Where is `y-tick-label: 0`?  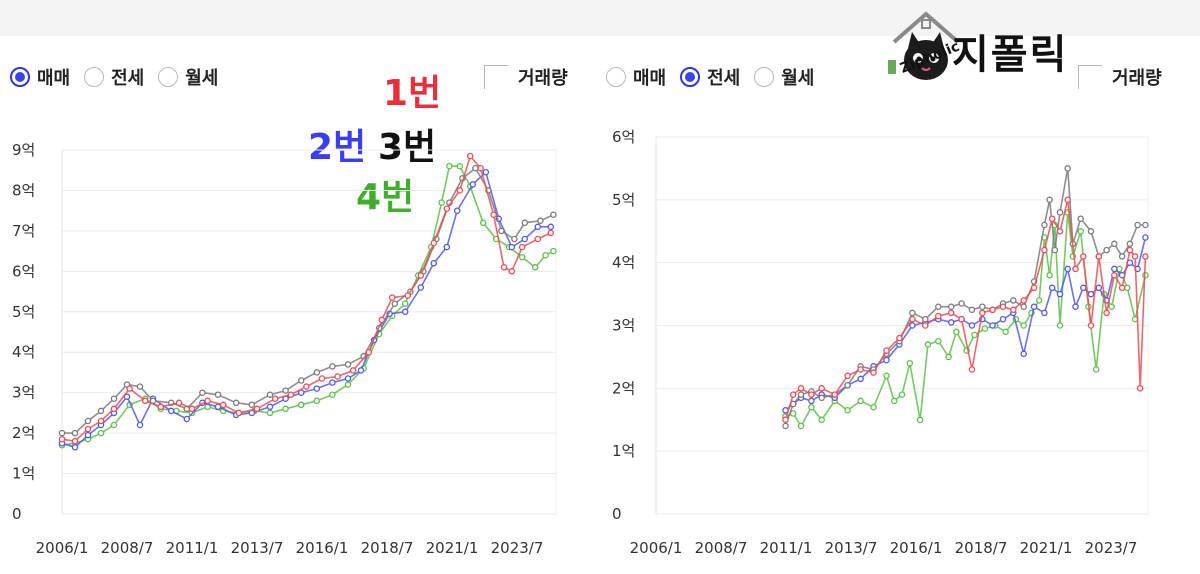
y-tick-label: 0 is located at coordinates (17, 514).